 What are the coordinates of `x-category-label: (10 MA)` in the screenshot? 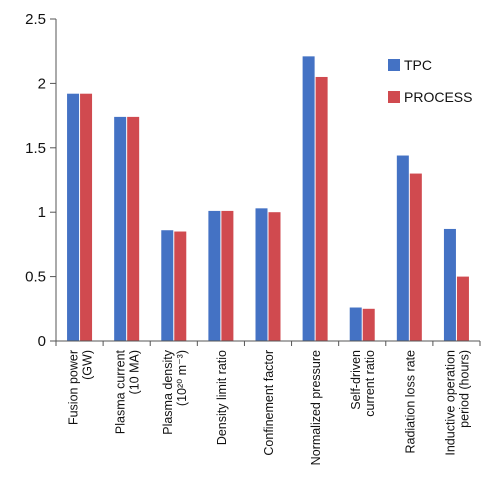 It's located at (135, 372).